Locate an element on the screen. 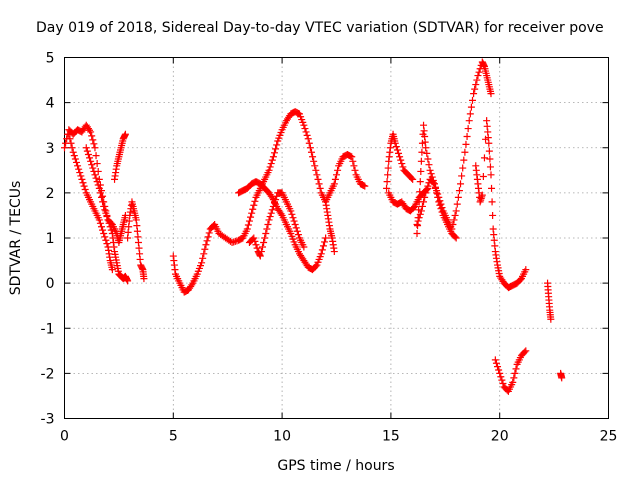 Image resolution: width=640 pixels, height=480 pixels. y-tick-label: 2 is located at coordinates (50, 194).